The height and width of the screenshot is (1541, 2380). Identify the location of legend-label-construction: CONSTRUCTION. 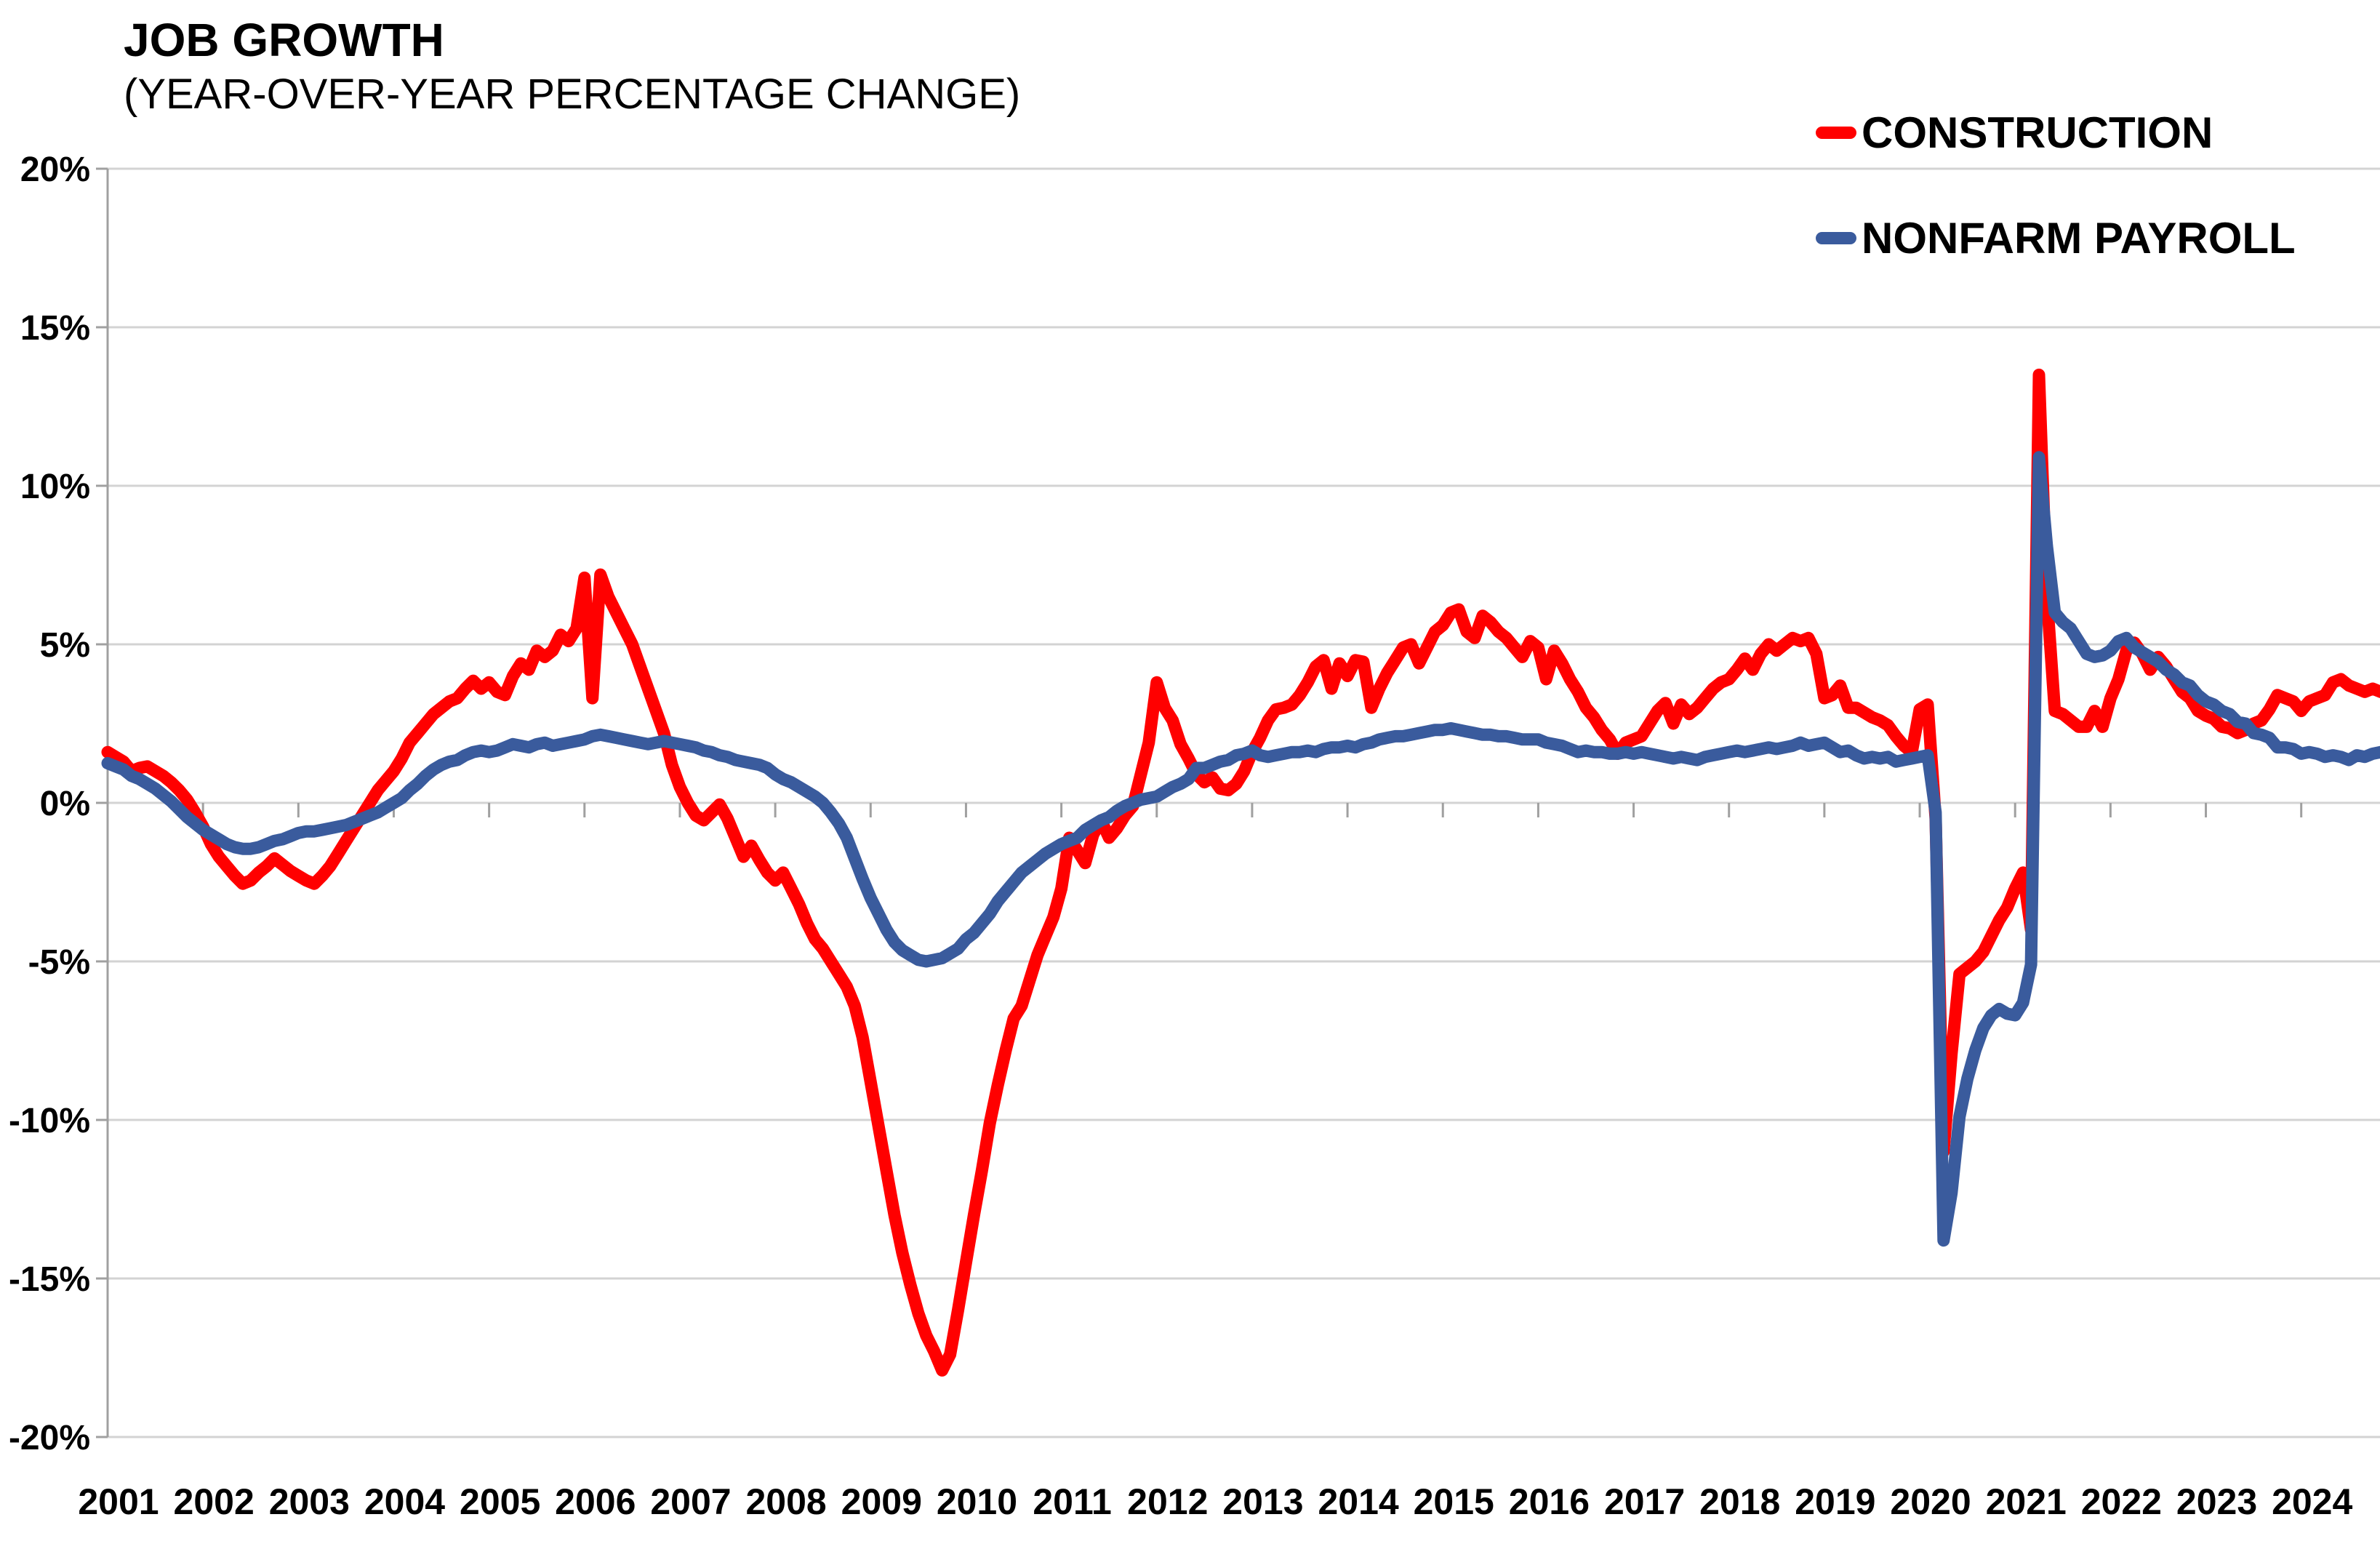
(2037, 132).